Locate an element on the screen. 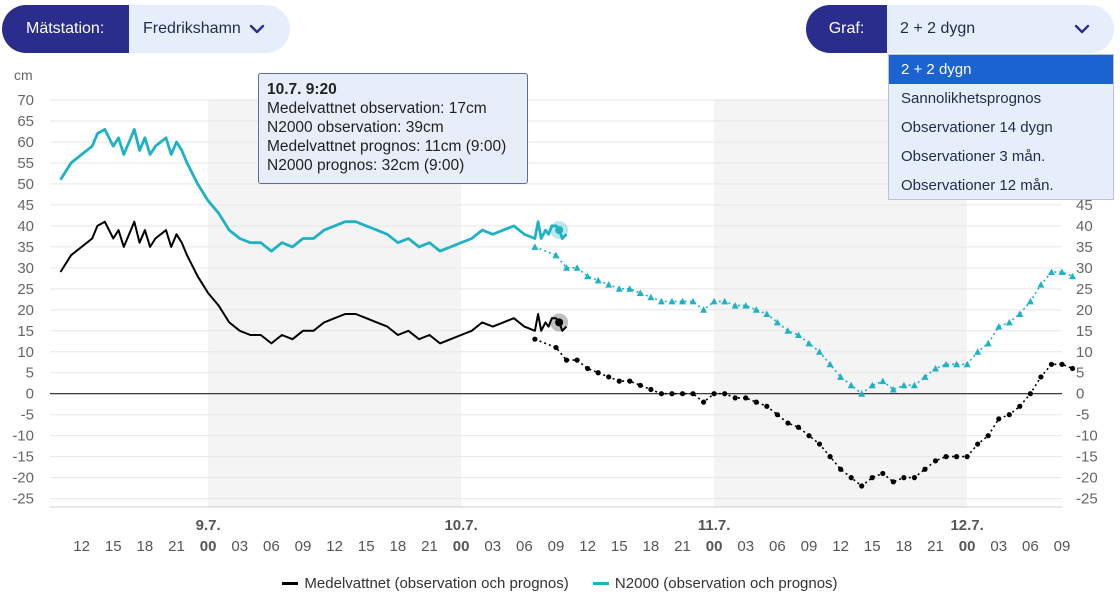  y-tick-label: 35 is located at coordinates (25, 247).